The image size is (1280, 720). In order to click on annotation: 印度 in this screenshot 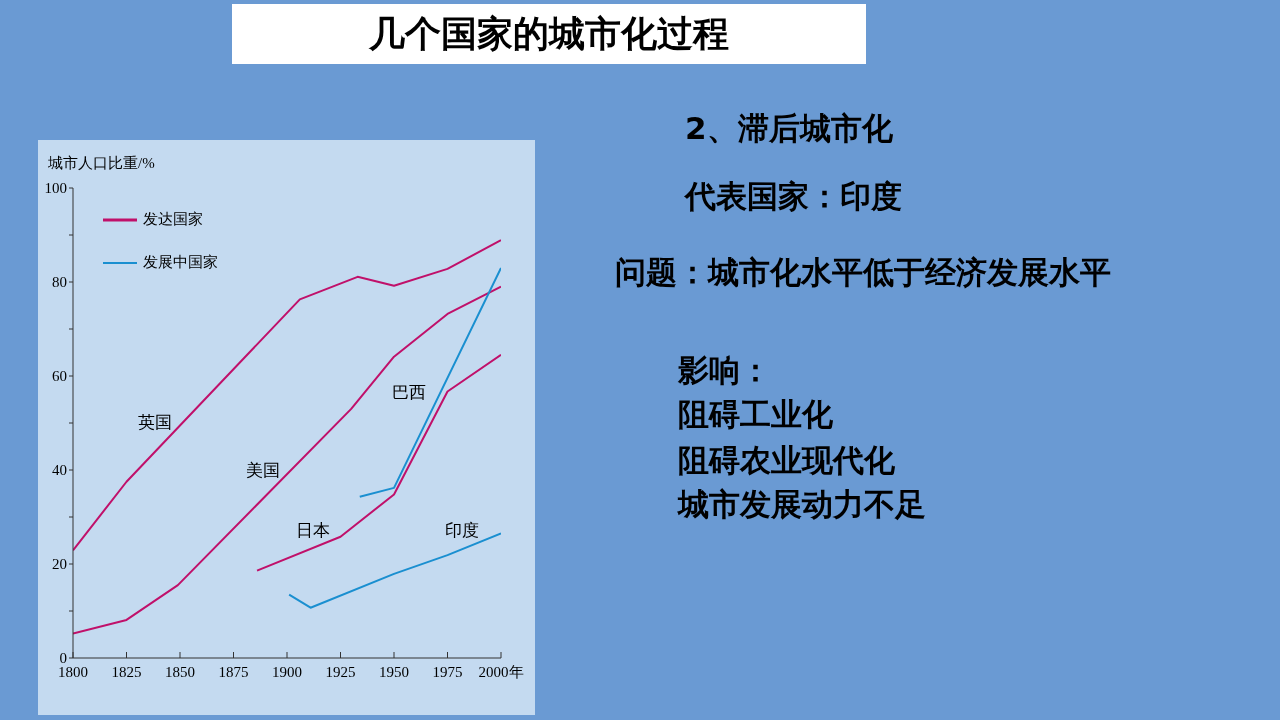, I will do `click(462, 530)`.